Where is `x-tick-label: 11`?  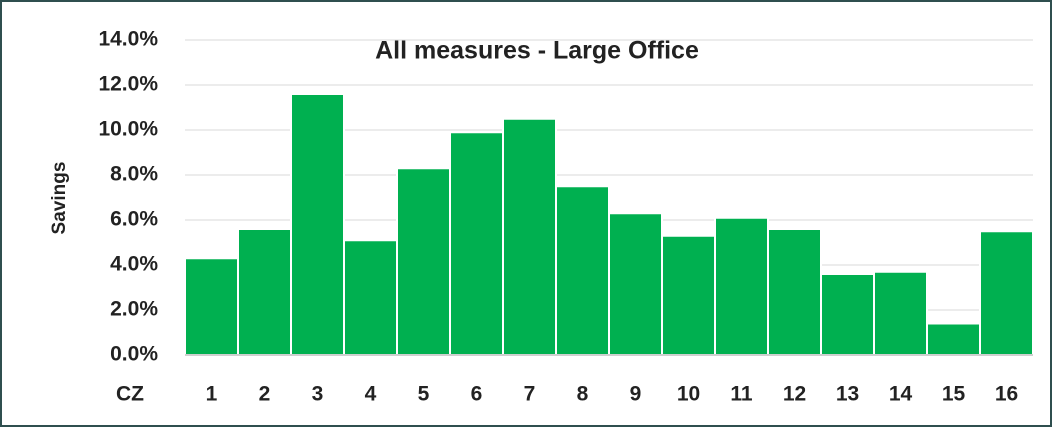
x-tick-label: 11 is located at coordinates (741, 394).